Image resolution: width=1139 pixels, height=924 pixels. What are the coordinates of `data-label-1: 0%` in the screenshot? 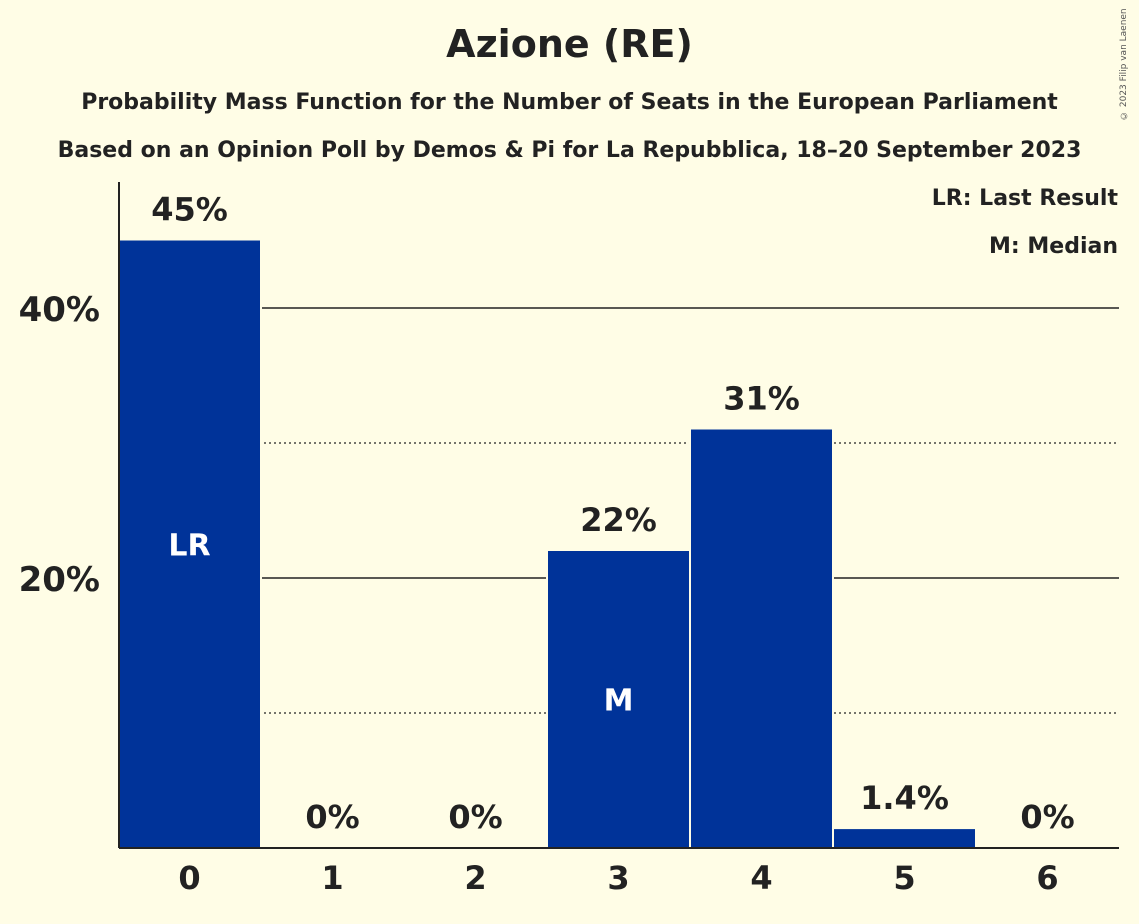 It's located at (332, 817).